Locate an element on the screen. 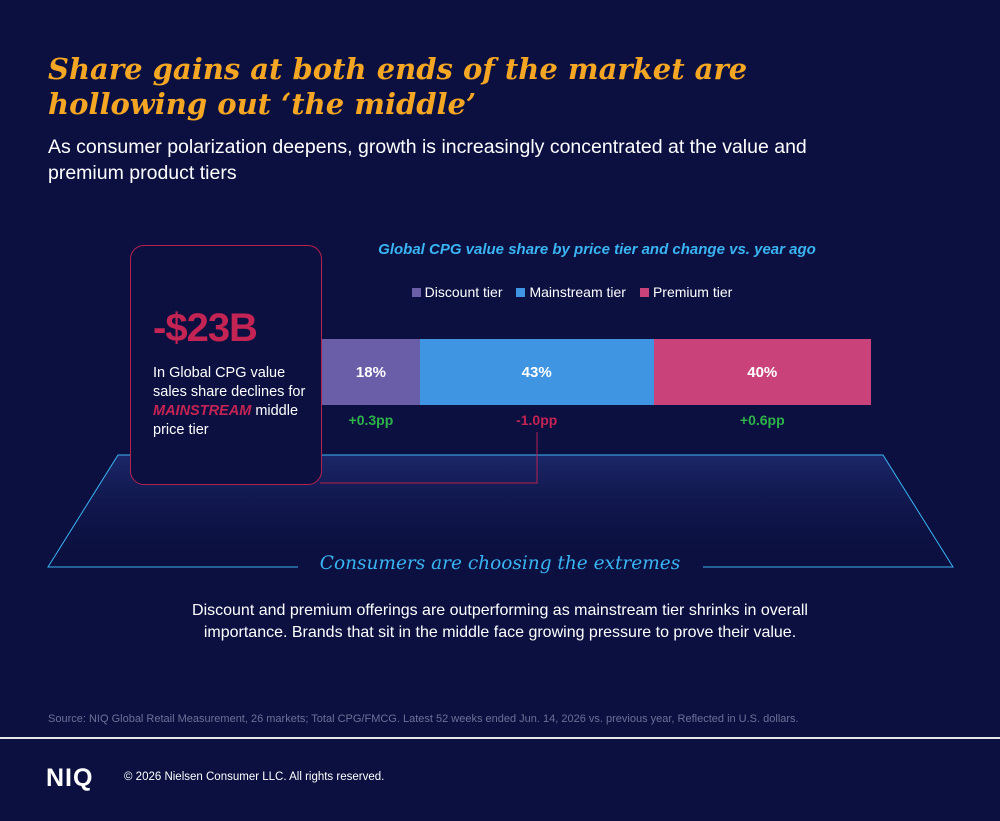 This screenshot has height=821, width=1000. data-label: 43% is located at coordinates (536, 372).